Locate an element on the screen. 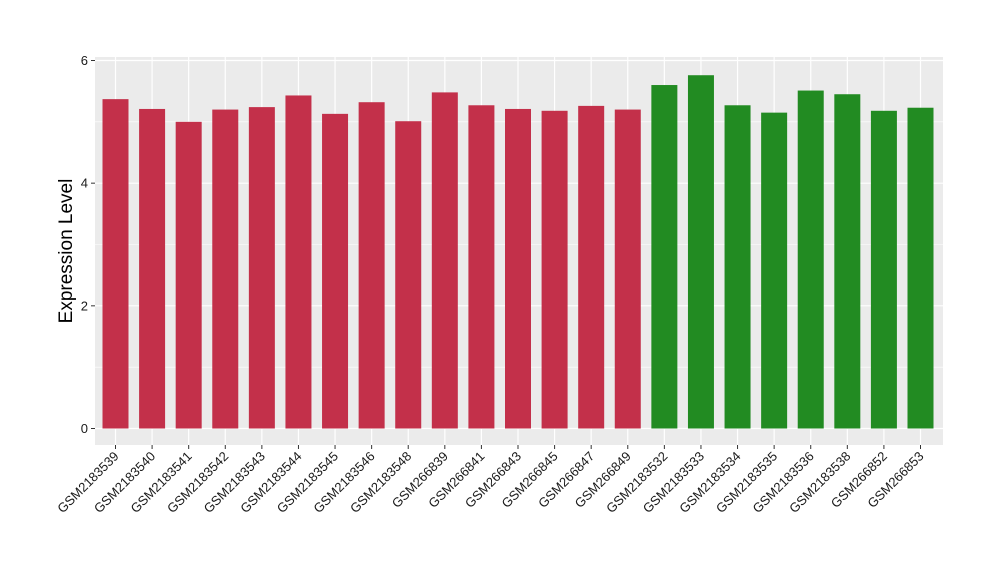  y-tick-label: 2 is located at coordinates (84, 305).